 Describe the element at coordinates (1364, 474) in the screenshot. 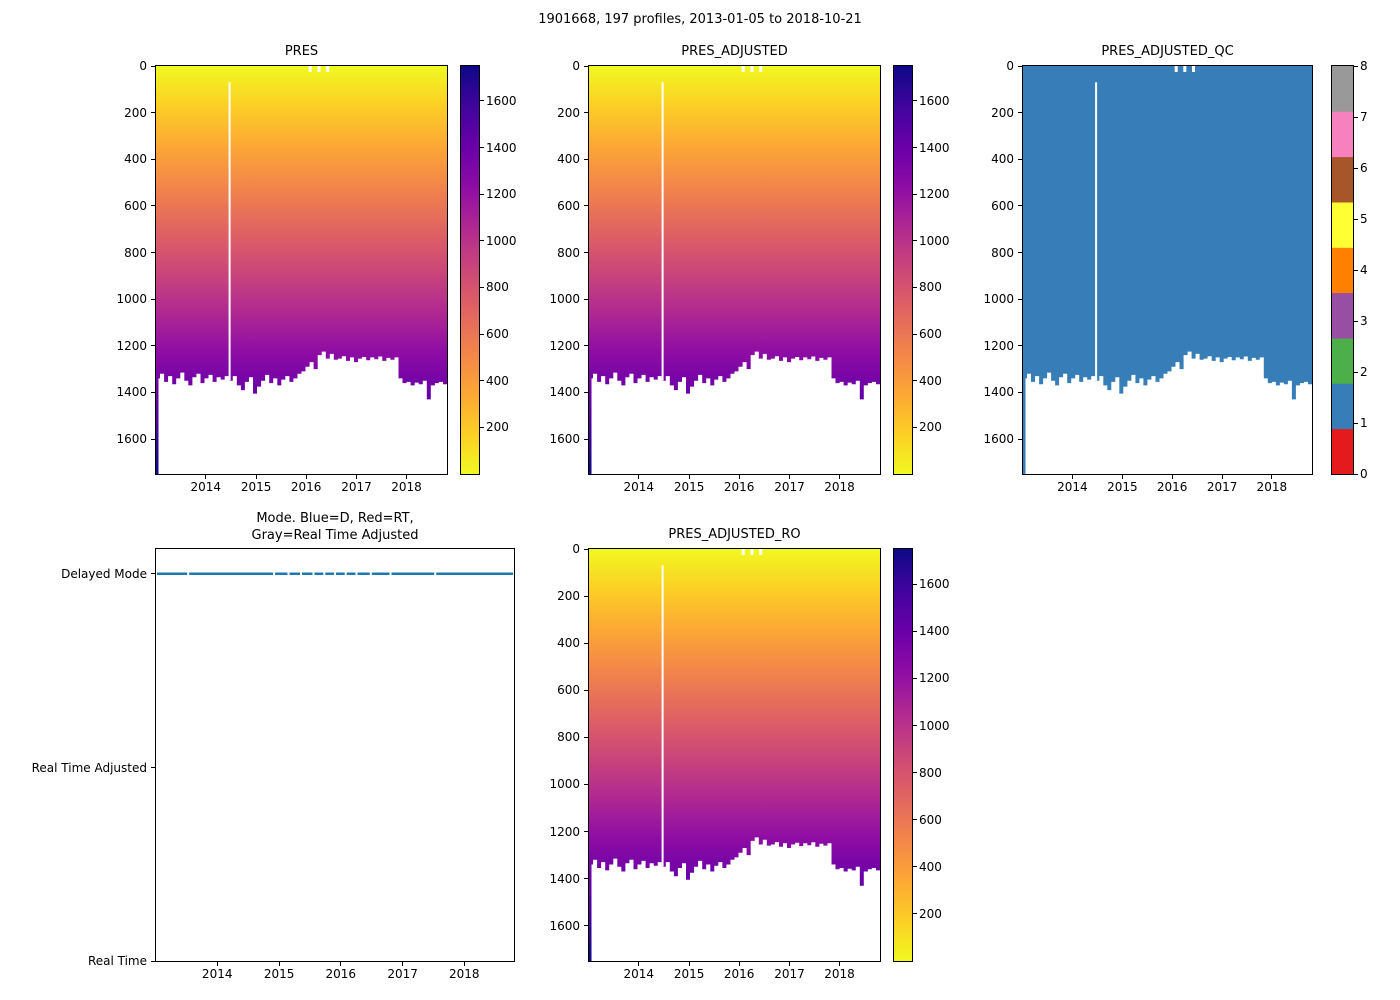

I see `colorbar-tick-label: 0` at that location.